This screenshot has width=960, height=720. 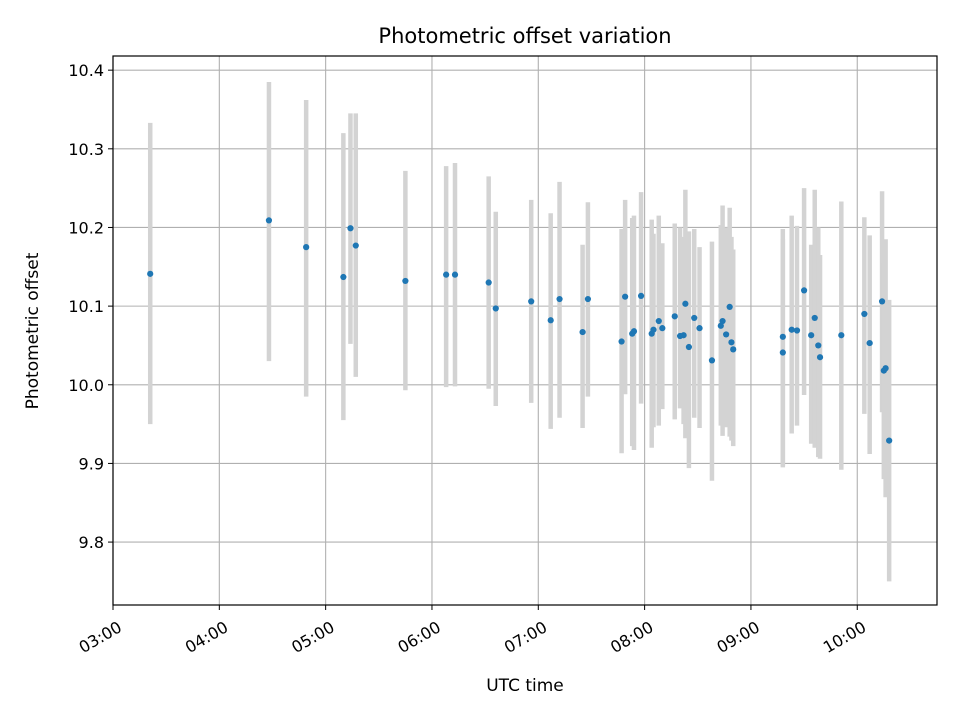 I want to click on y-tick-label: 9.8, so click(x=91, y=542).